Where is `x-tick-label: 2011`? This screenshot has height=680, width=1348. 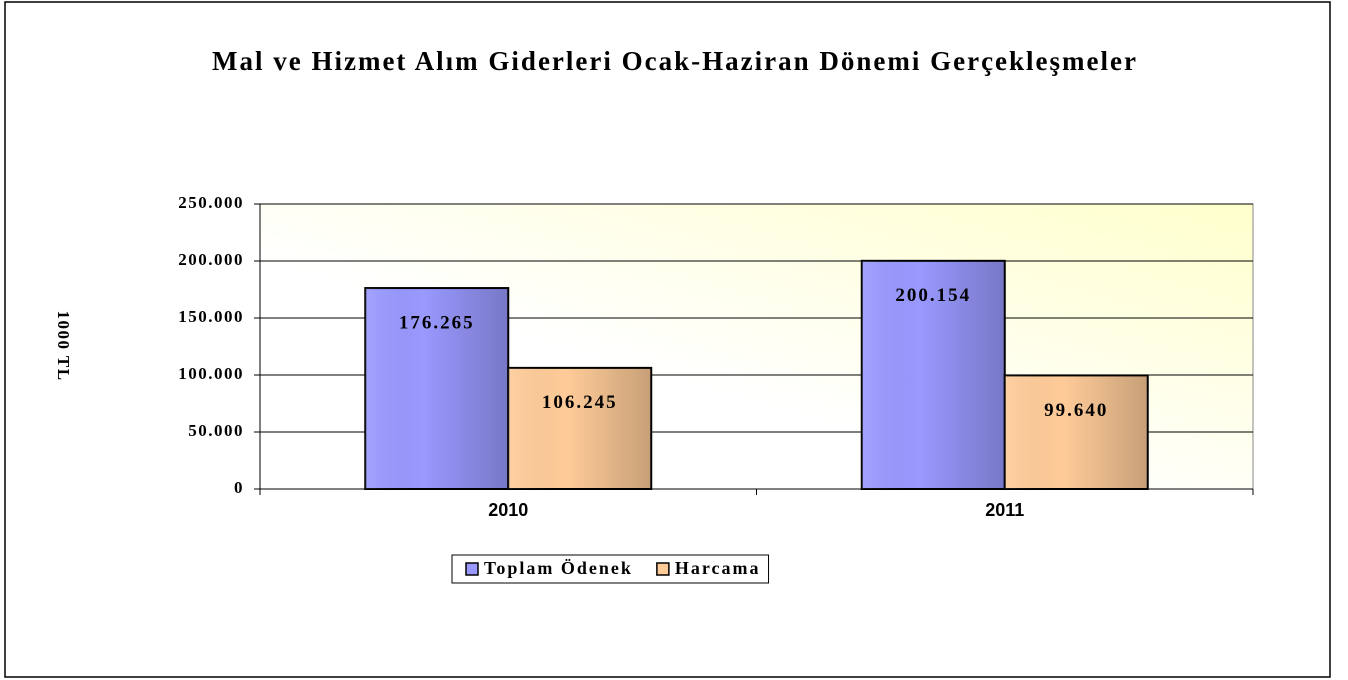 x-tick-label: 2011 is located at coordinates (1004, 510).